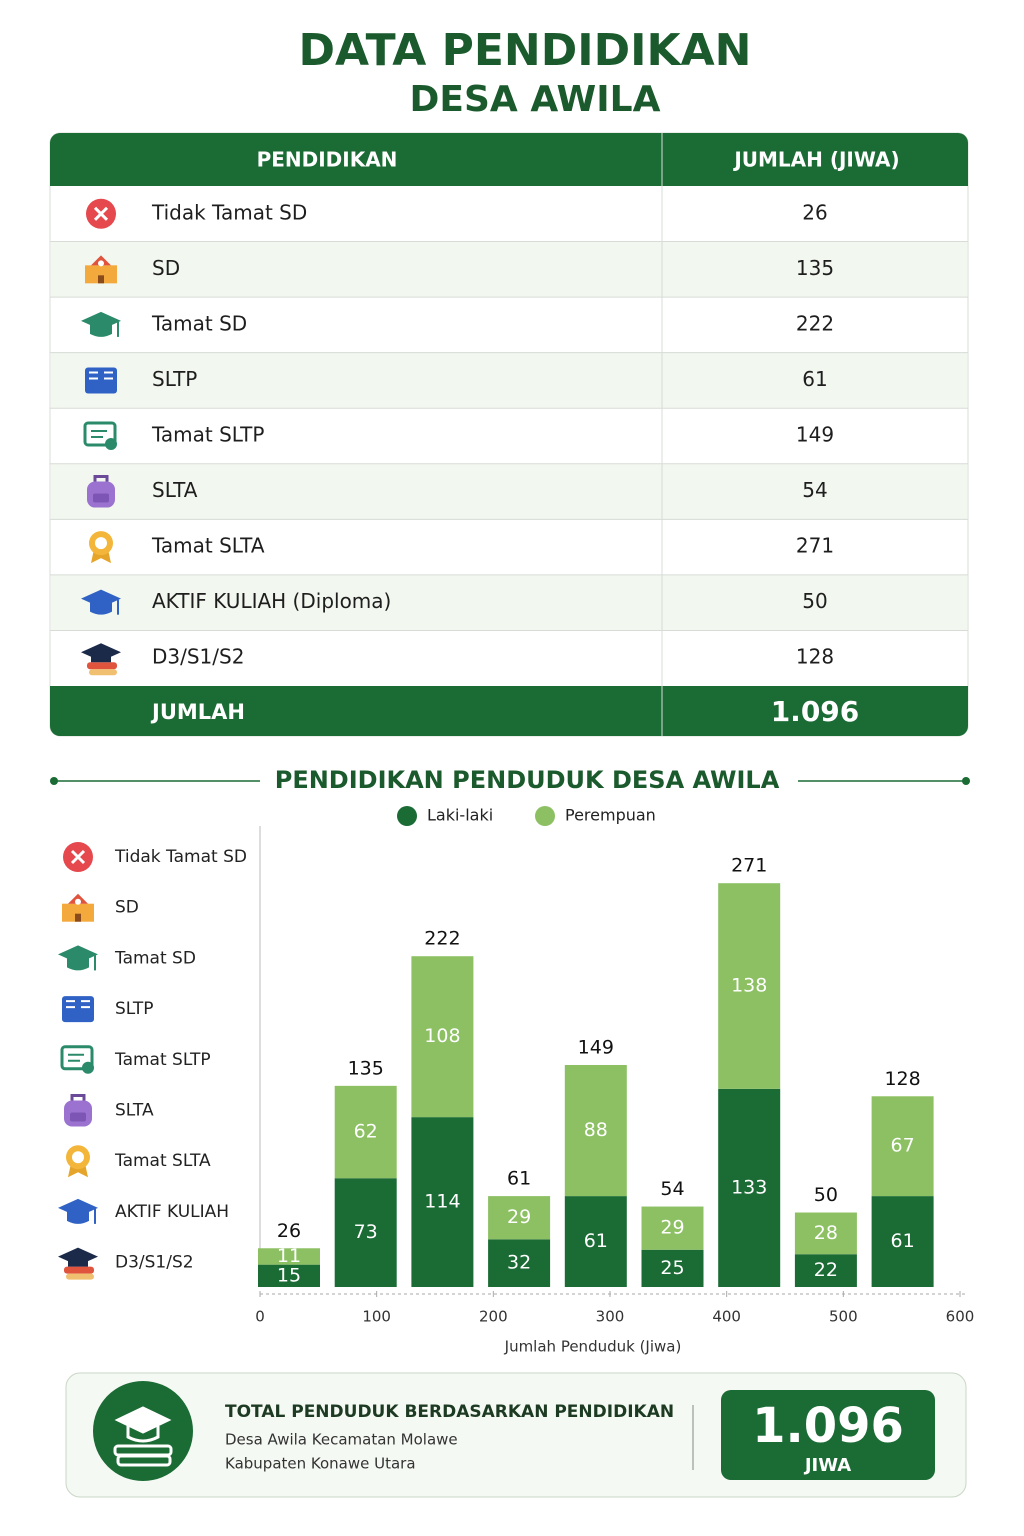  What do you see at coordinates (271, 601) in the screenshot?
I see `row-label: AKTIF KULIAH (Diploma)` at bounding box center [271, 601].